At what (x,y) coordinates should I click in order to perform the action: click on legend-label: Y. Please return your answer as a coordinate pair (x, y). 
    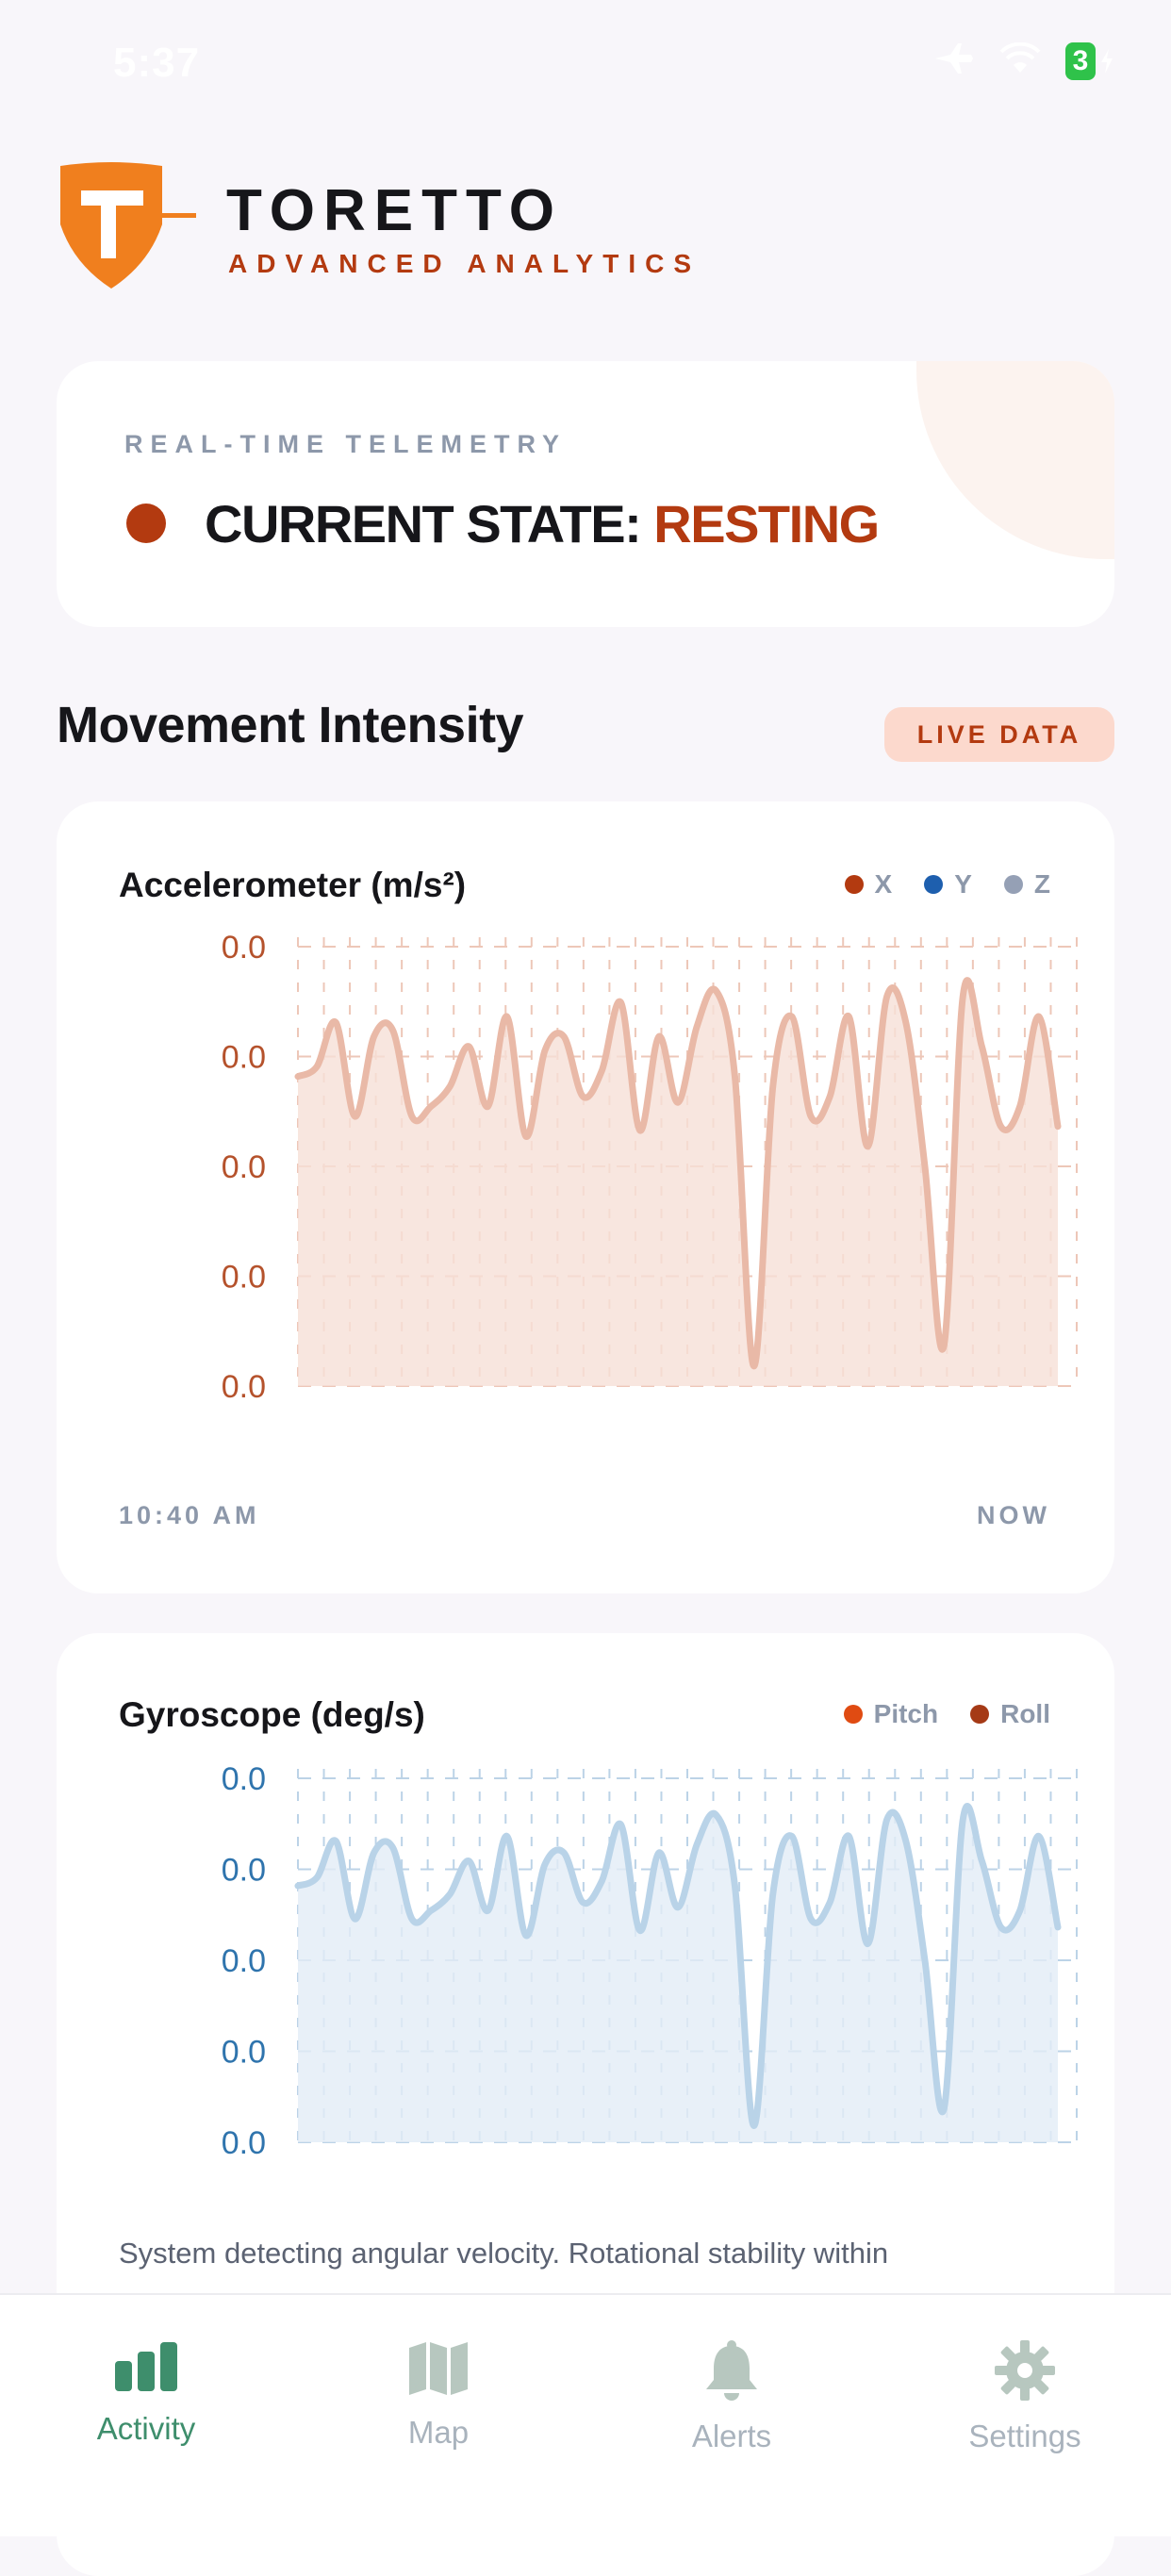
    Looking at the image, I should click on (963, 884).